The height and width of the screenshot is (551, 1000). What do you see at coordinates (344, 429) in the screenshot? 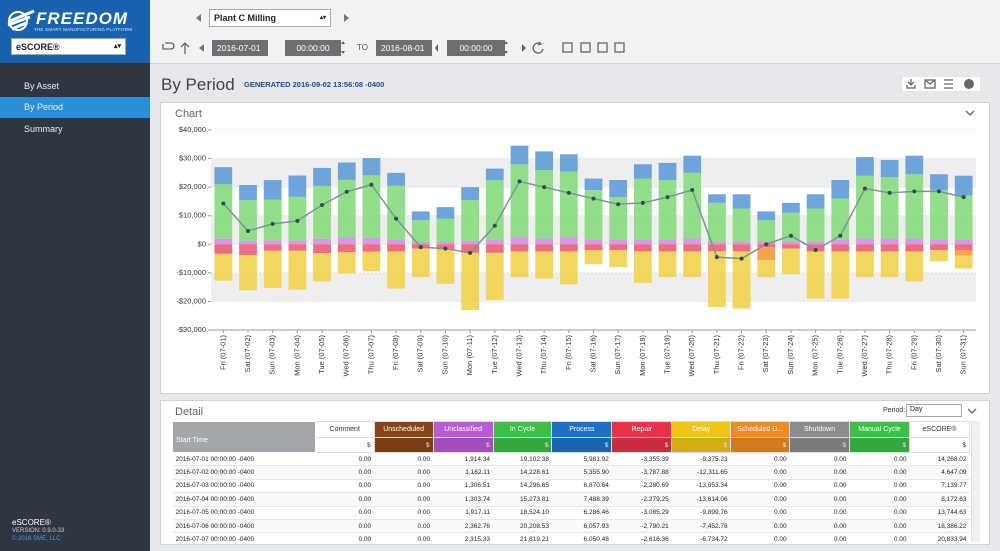
I see `column-header: Comment` at bounding box center [344, 429].